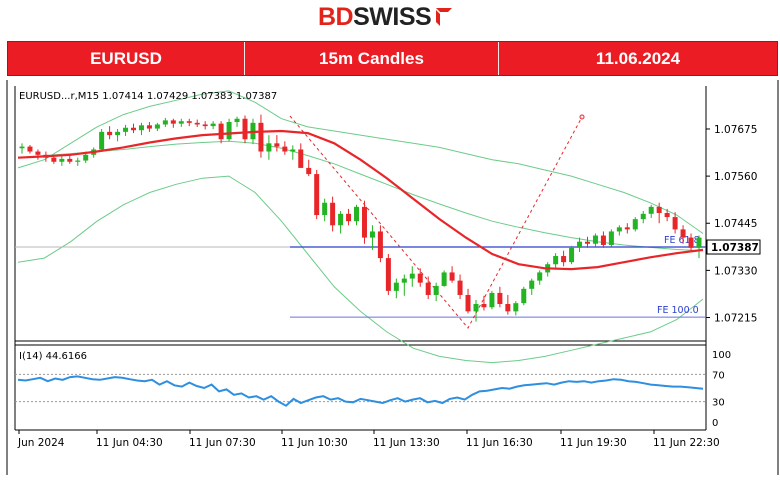 The height and width of the screenshot is (480, 780). I want to click on price-tick-label: 1.07675, so click(735, 130).